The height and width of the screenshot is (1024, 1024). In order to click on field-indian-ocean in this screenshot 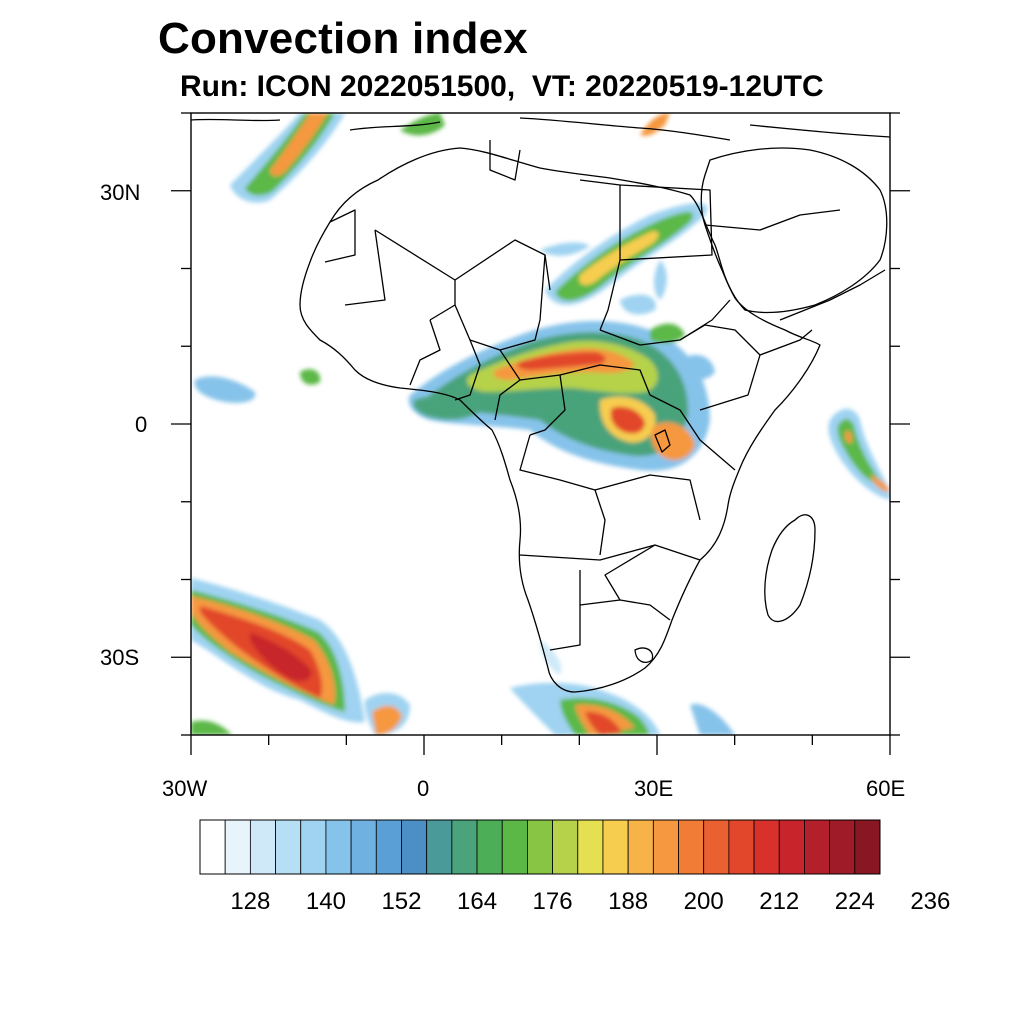, I will do `click(859, 454)`.